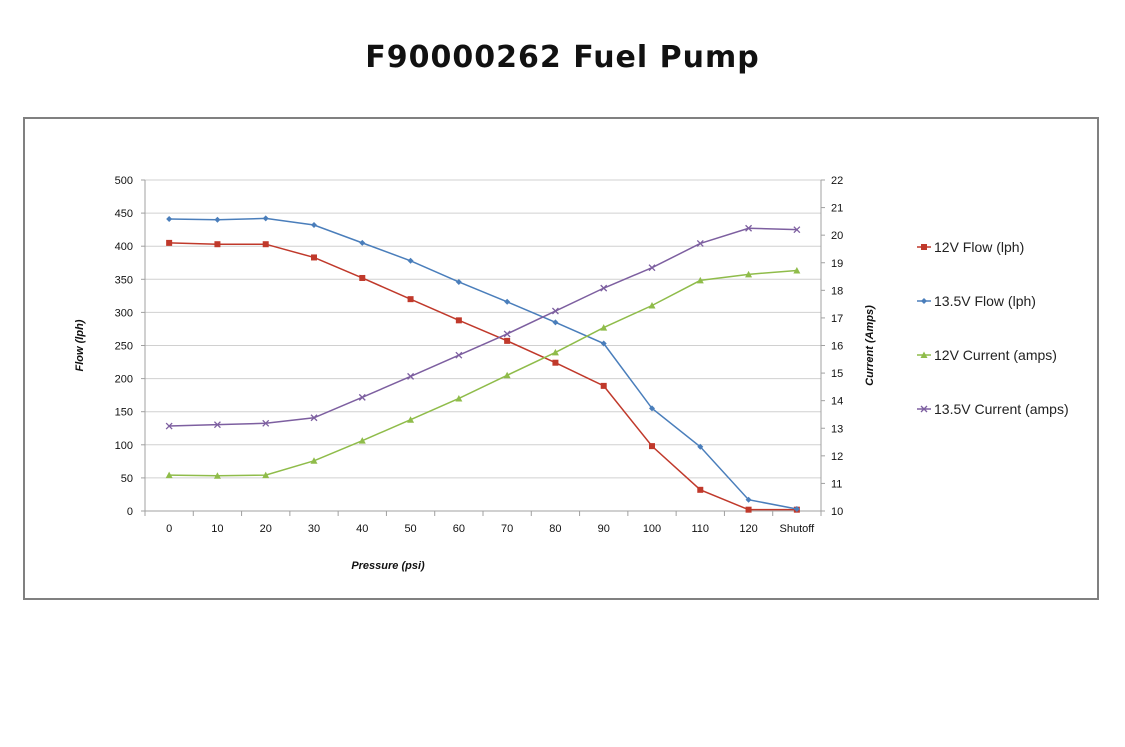 The height and width of the screenshot is (747, 1125). Describe the element at coordinates (124, 446) in the screenshot. I see `y-tick-label: 100` at that location.